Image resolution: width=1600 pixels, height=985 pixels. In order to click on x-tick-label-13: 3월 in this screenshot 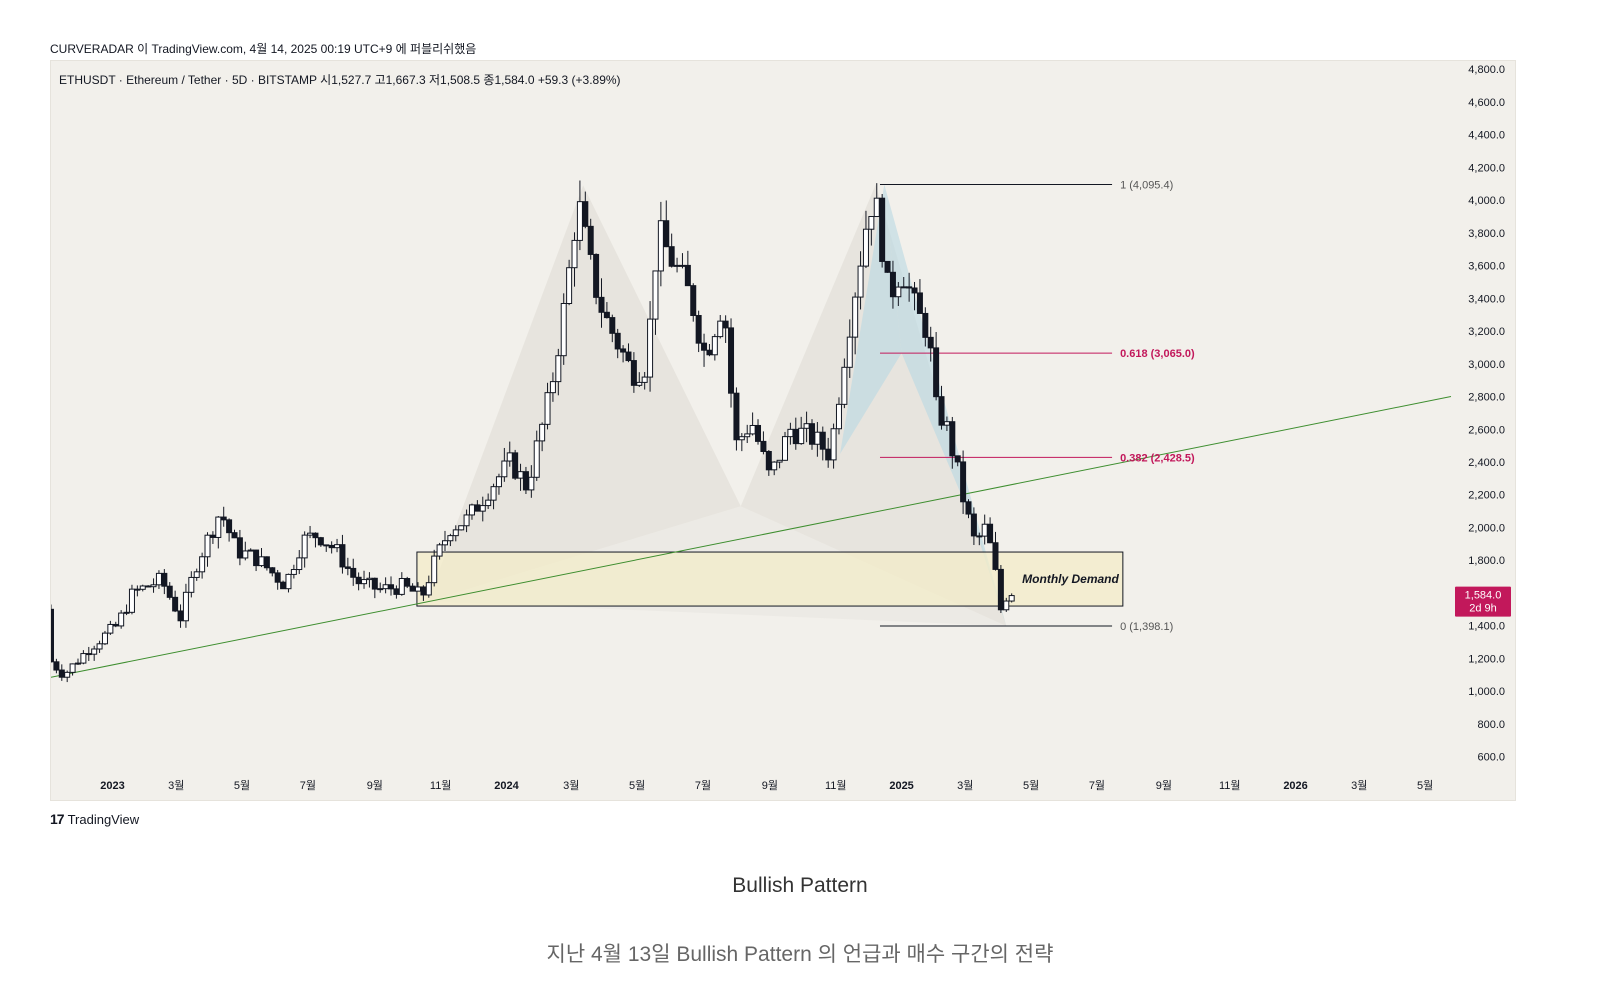, I will do `click(965, 785)`.